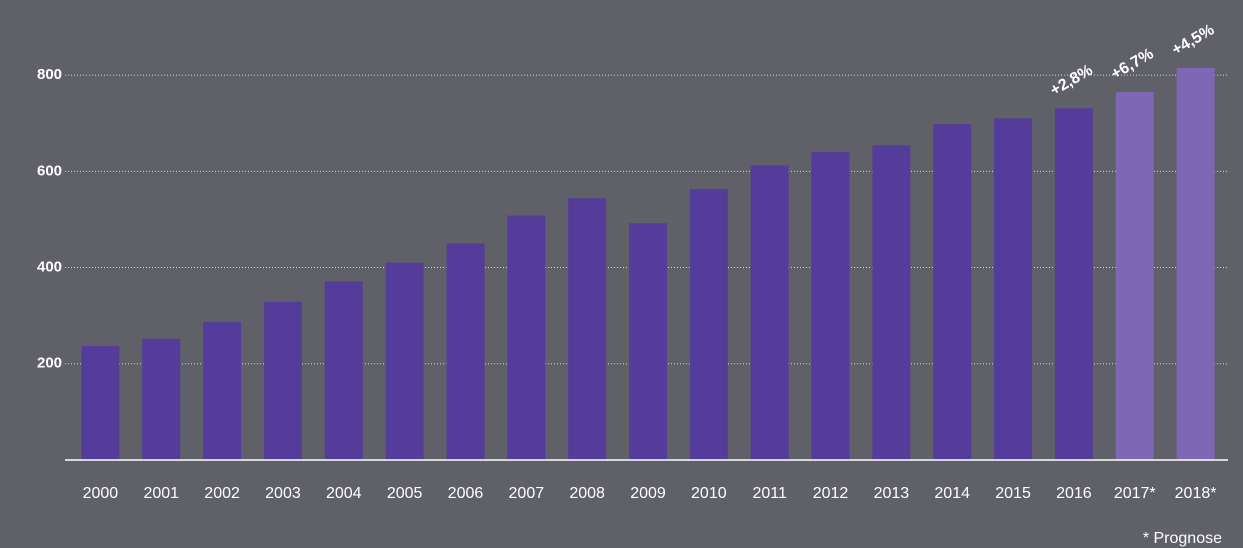 The image size is (1243, 548). Describe the element at coordinates (709, 493) in the screenshot. I see `x-tick-label: 2010` at that location.